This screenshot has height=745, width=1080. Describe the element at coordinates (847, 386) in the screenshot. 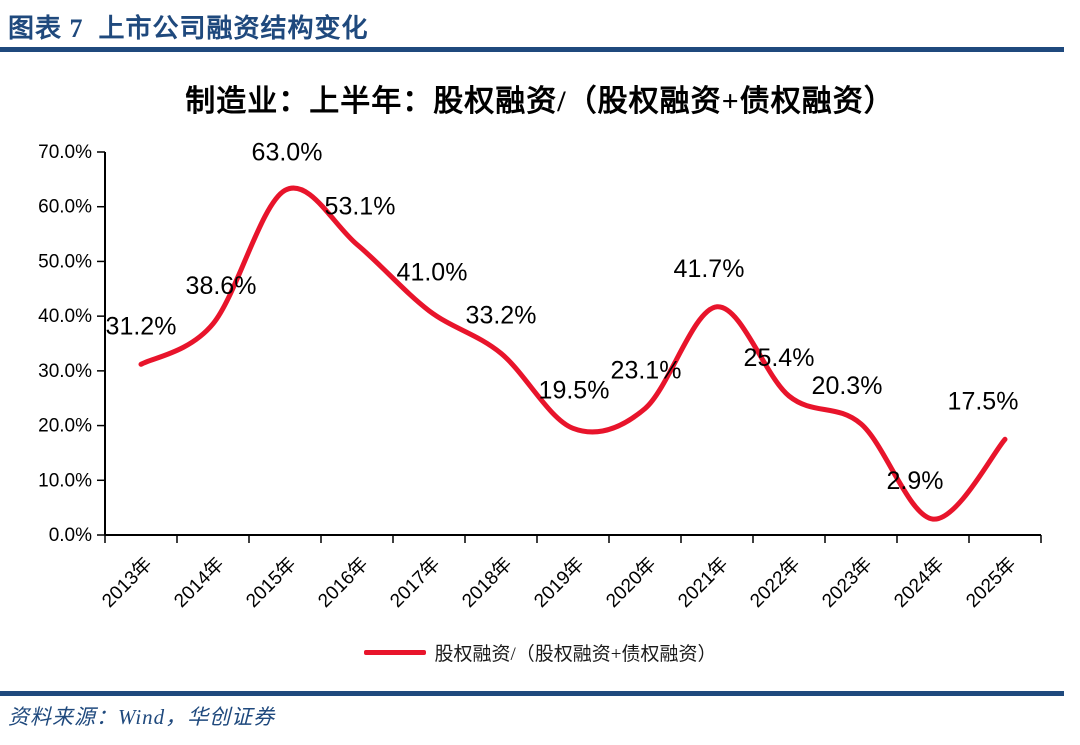

I see `data-label: 20.3%` at that location.